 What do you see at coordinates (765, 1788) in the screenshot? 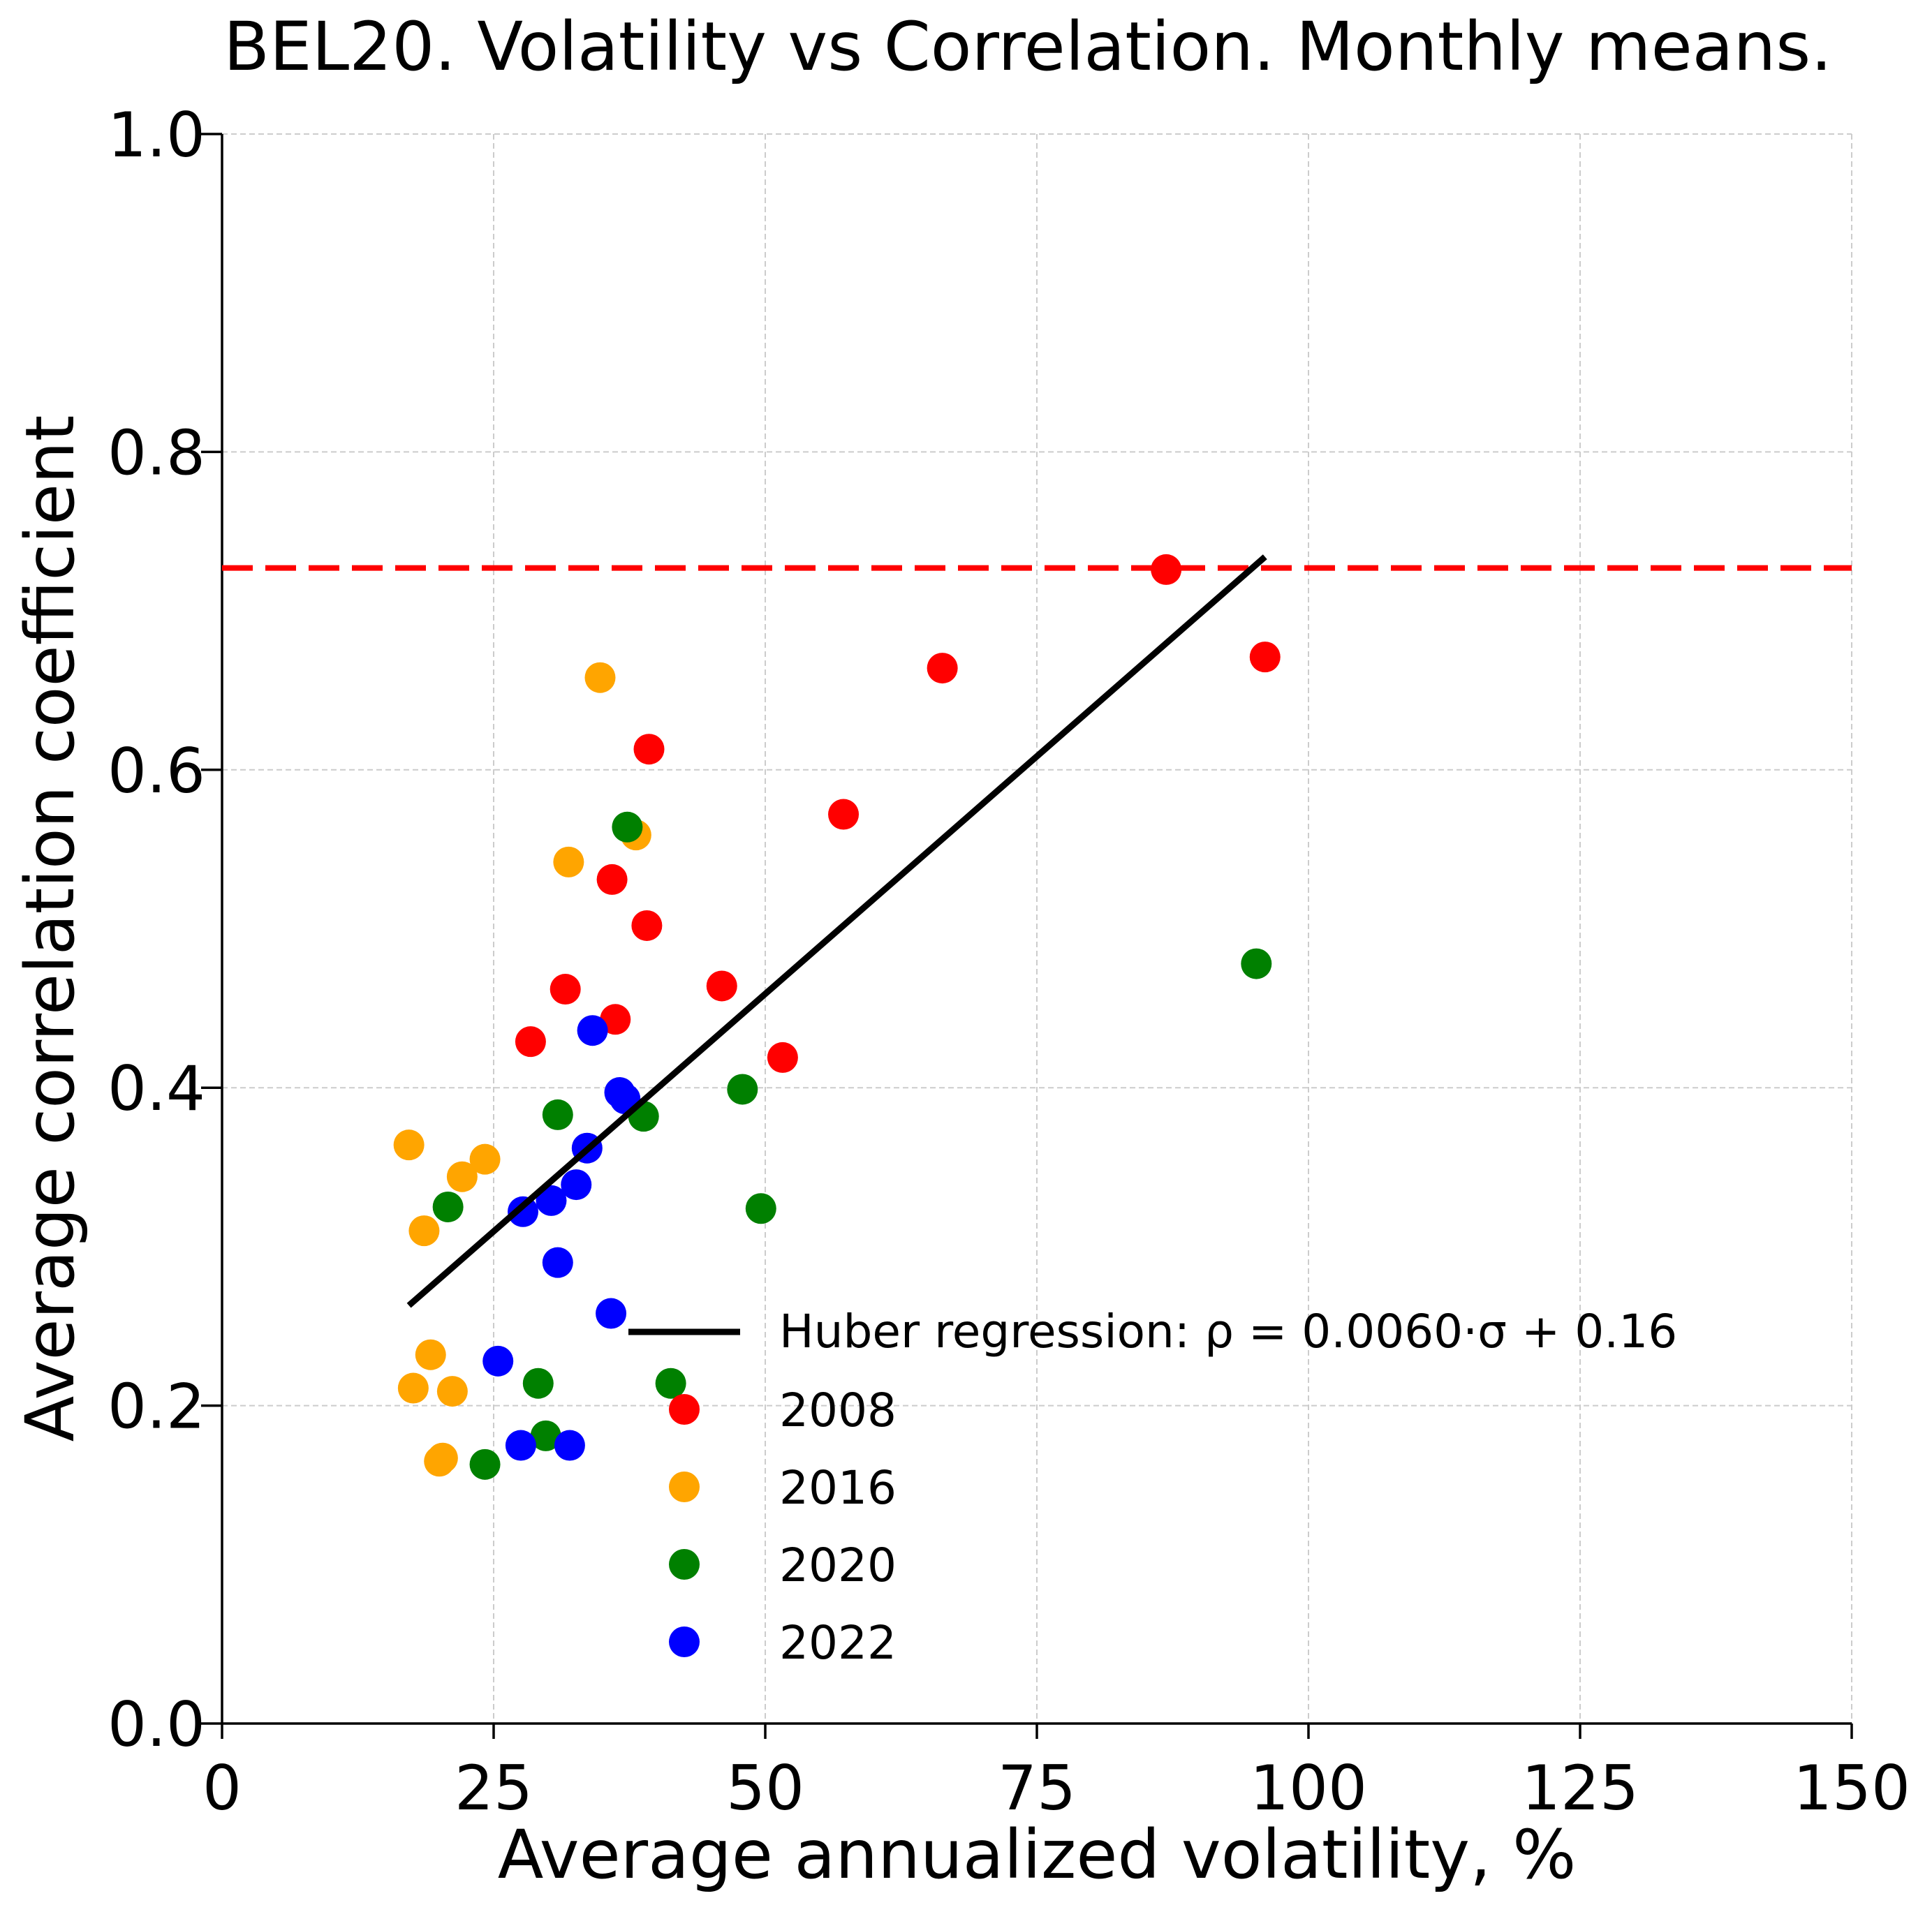
I see `x-tick-label: 50` at bounding box center [765, 1788].